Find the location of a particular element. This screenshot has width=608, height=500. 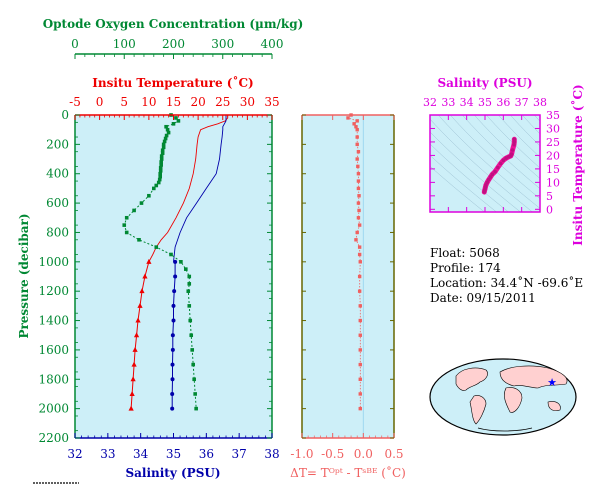

oxygen-marker-line is located at coordinates (160, 261).